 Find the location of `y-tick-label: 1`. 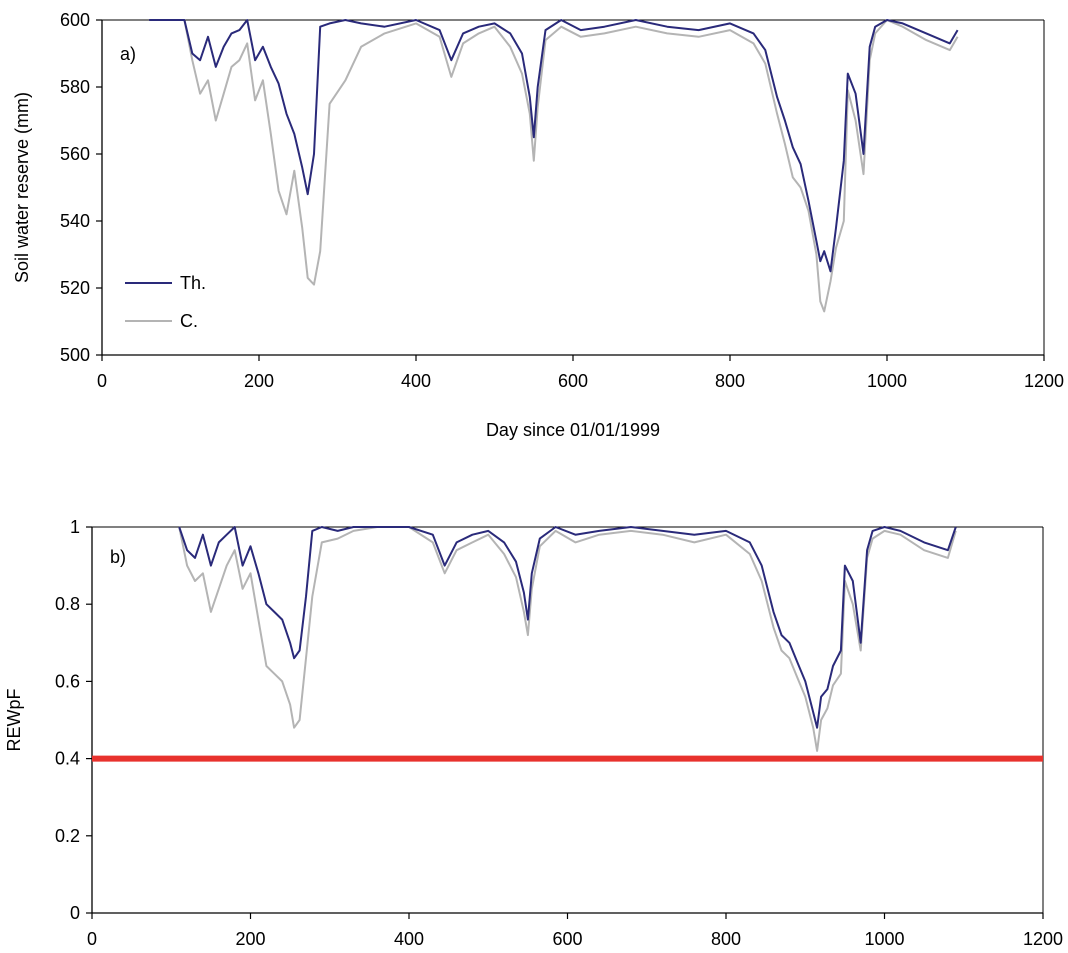

y-tick-label: 1 is located at coordinates (75, 527).